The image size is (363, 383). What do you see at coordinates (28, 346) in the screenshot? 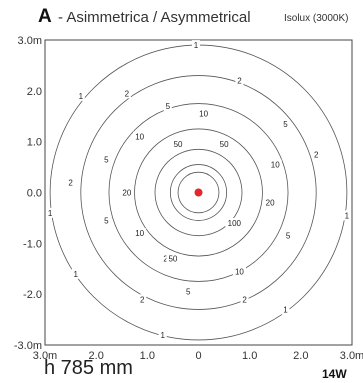
I see `y-tick-label: -3.0m` at bounding box center [28, 346].